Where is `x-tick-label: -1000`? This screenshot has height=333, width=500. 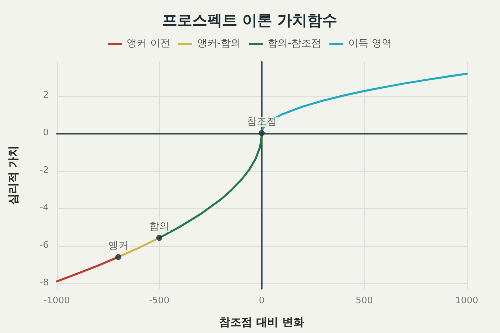
x-tick-label: -1000 is located at coordinates (57, 301).